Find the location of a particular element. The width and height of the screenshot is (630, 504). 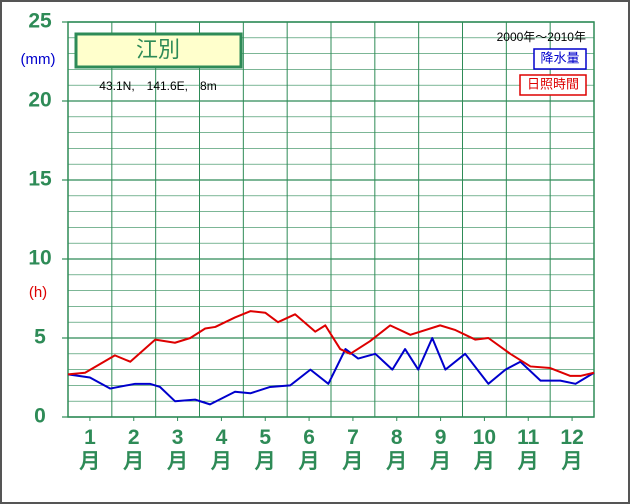

y2-label: (h) is located at coordinates (38, 292).